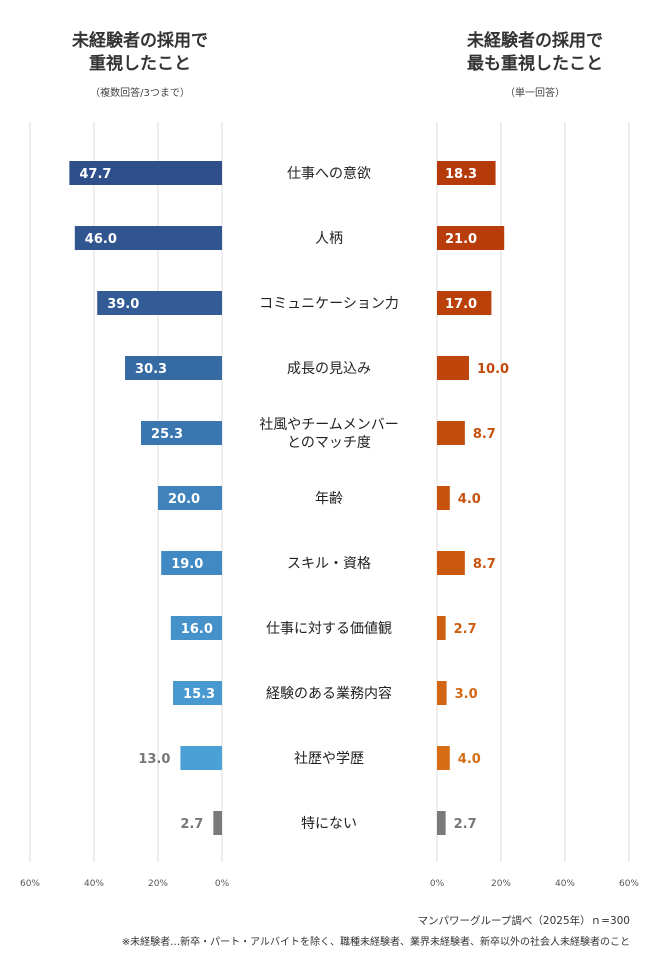 This screenshot has height=975, width=660. Describe the element at coordinates (158, 884) in the screenshot. I see `left-x-tick-label: 20%` at that location.